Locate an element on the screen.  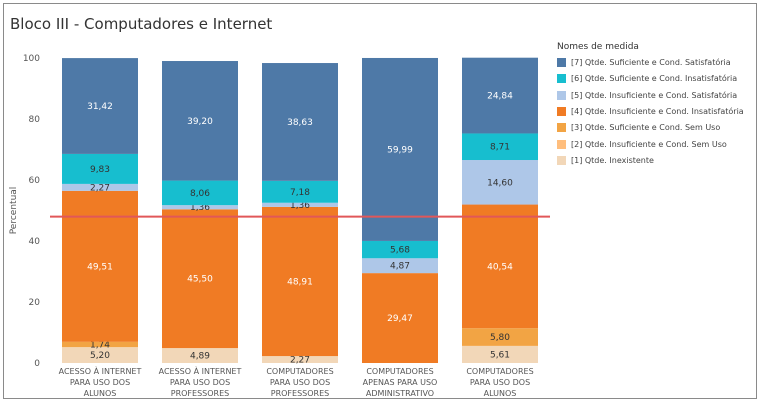
legend-item: [2] Qtde. Insuficiente e Cond. Sem Uso is located at coordinates (642, 145).